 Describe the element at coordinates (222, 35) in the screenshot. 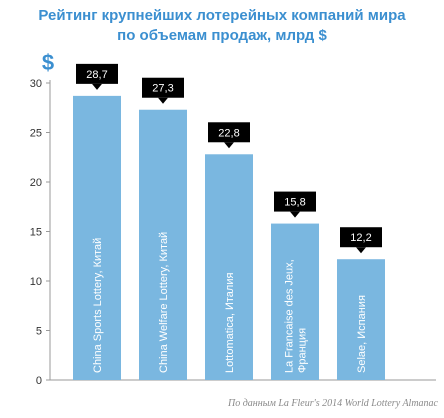

I see `chart-title-line-2: по объемам продаж, млрд $` at that location.